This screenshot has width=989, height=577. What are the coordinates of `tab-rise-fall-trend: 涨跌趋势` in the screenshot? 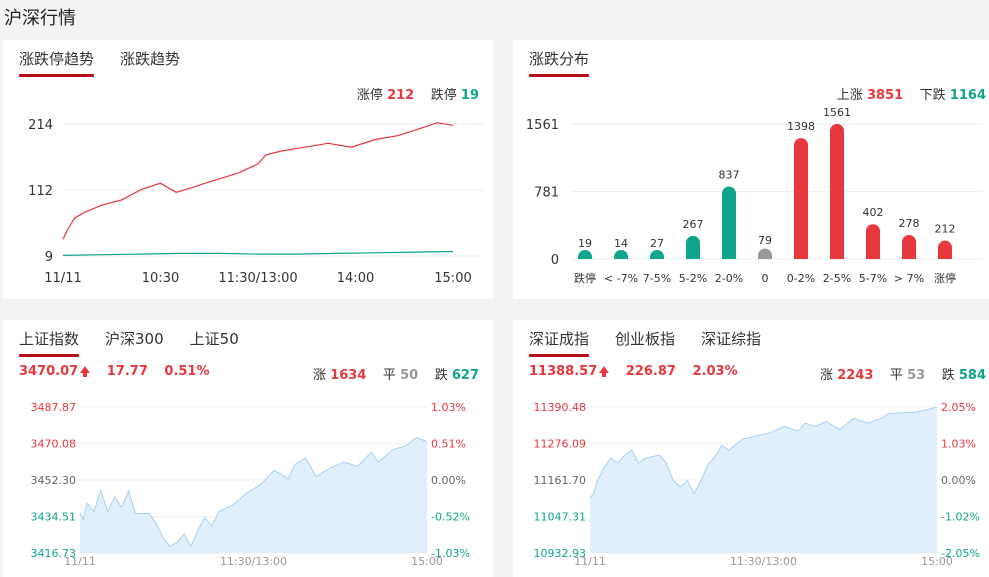 It's located at (150, 59).